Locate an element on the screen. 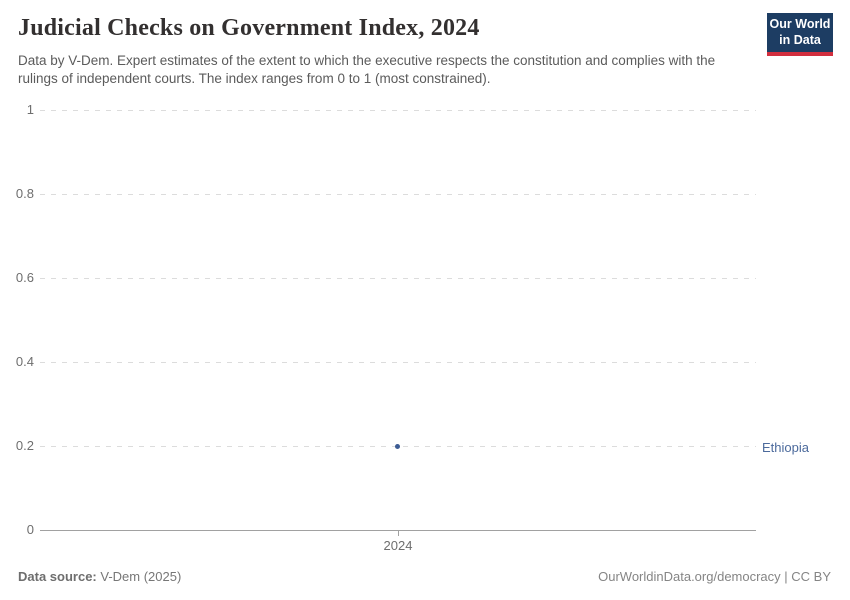 The image size is (850, 600). y-axis-tick-label: 0 is located at coordinates (30, 529).